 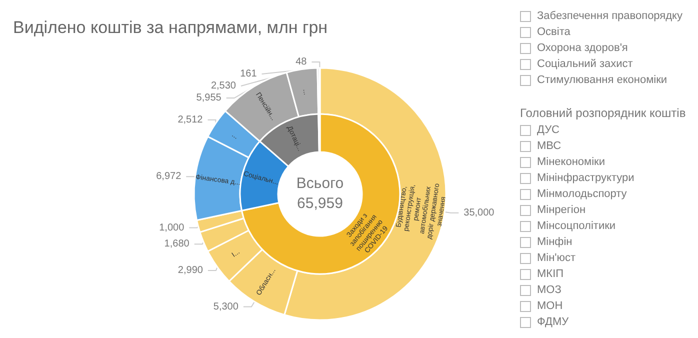 What do you see at coordinates (302, 62) in the screenshot?
I see `data-label: 48` at bounding box center [302, 62].